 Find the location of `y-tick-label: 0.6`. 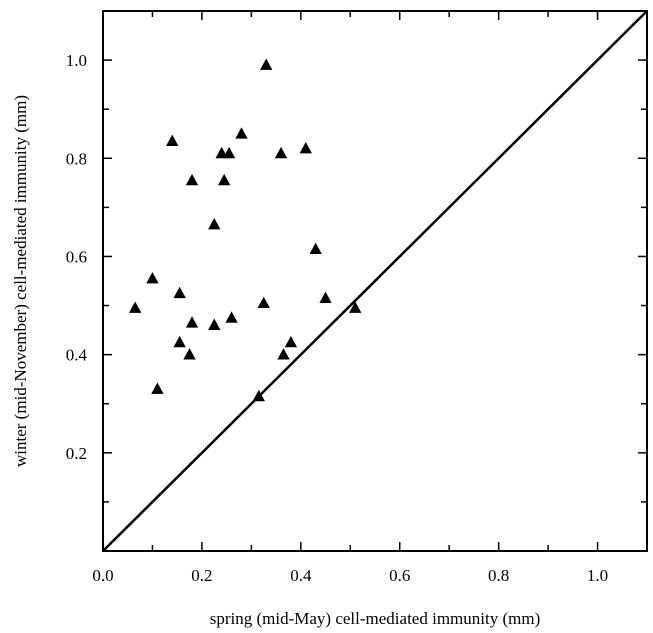

y-tick-label: 0.6 is located at coordinates (76, 256).